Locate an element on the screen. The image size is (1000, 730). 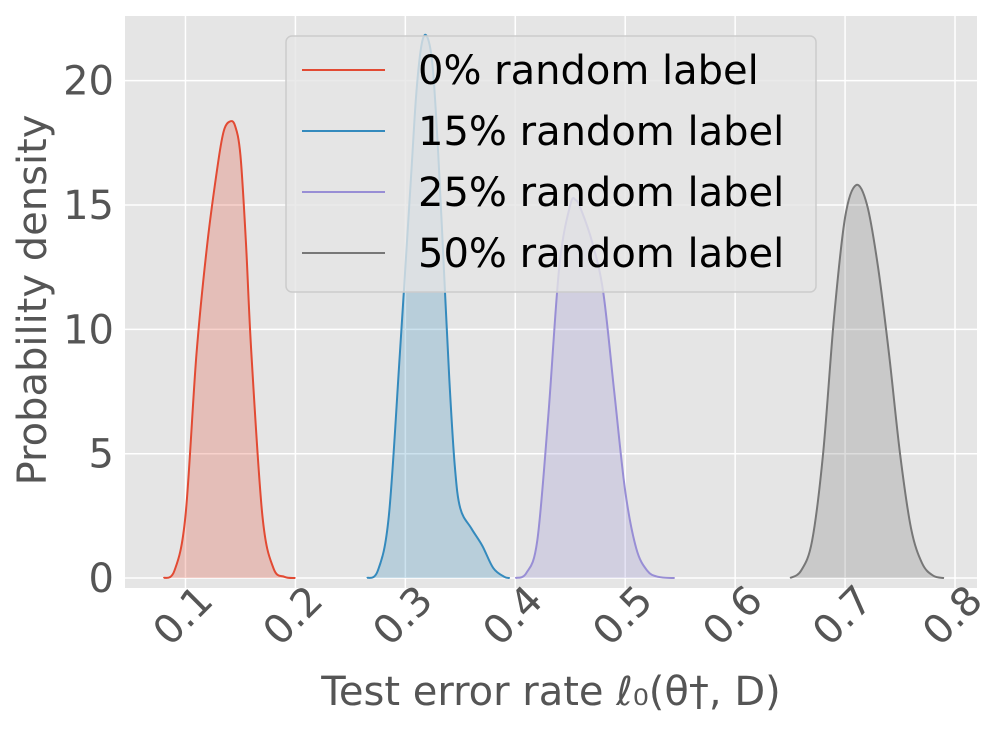
density-area-0pct is located at coordinates (229, 350).